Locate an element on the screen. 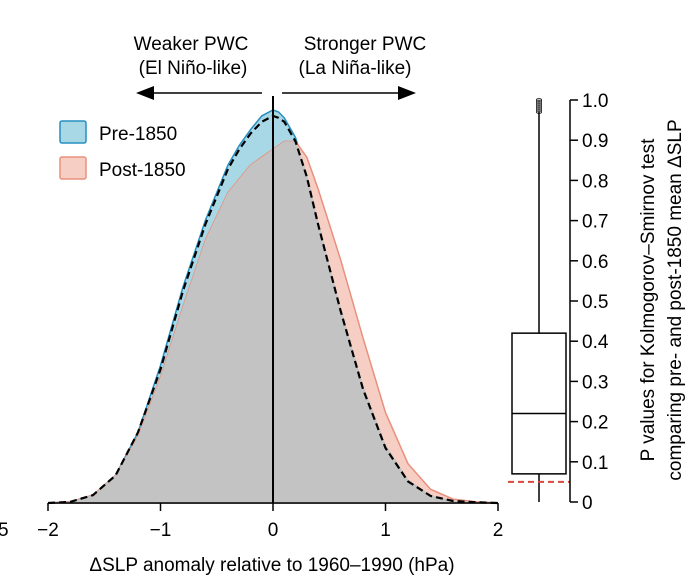 This screenshot has width=690, height=579. box-iqr is located at coordinates (539, 403).